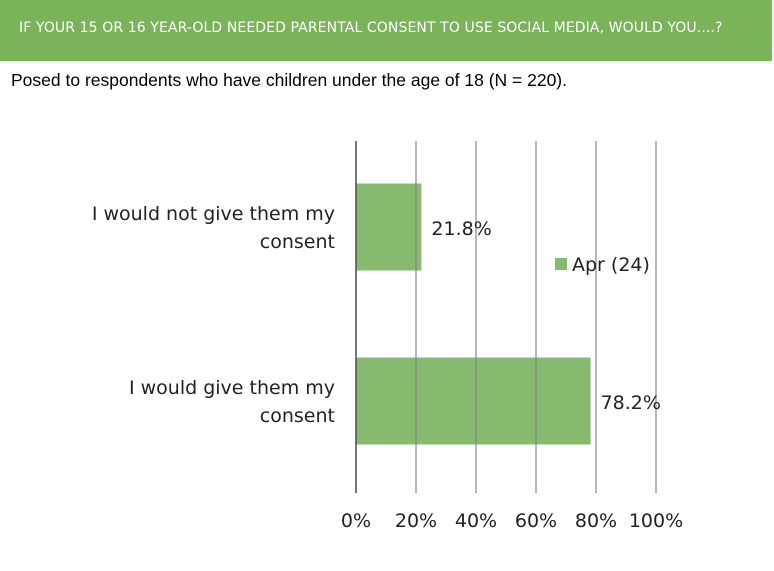 The image size is (774, 571). Describe the element at coordinates (561, 264) in the screenshot. I see `legend-swatch` at that location.